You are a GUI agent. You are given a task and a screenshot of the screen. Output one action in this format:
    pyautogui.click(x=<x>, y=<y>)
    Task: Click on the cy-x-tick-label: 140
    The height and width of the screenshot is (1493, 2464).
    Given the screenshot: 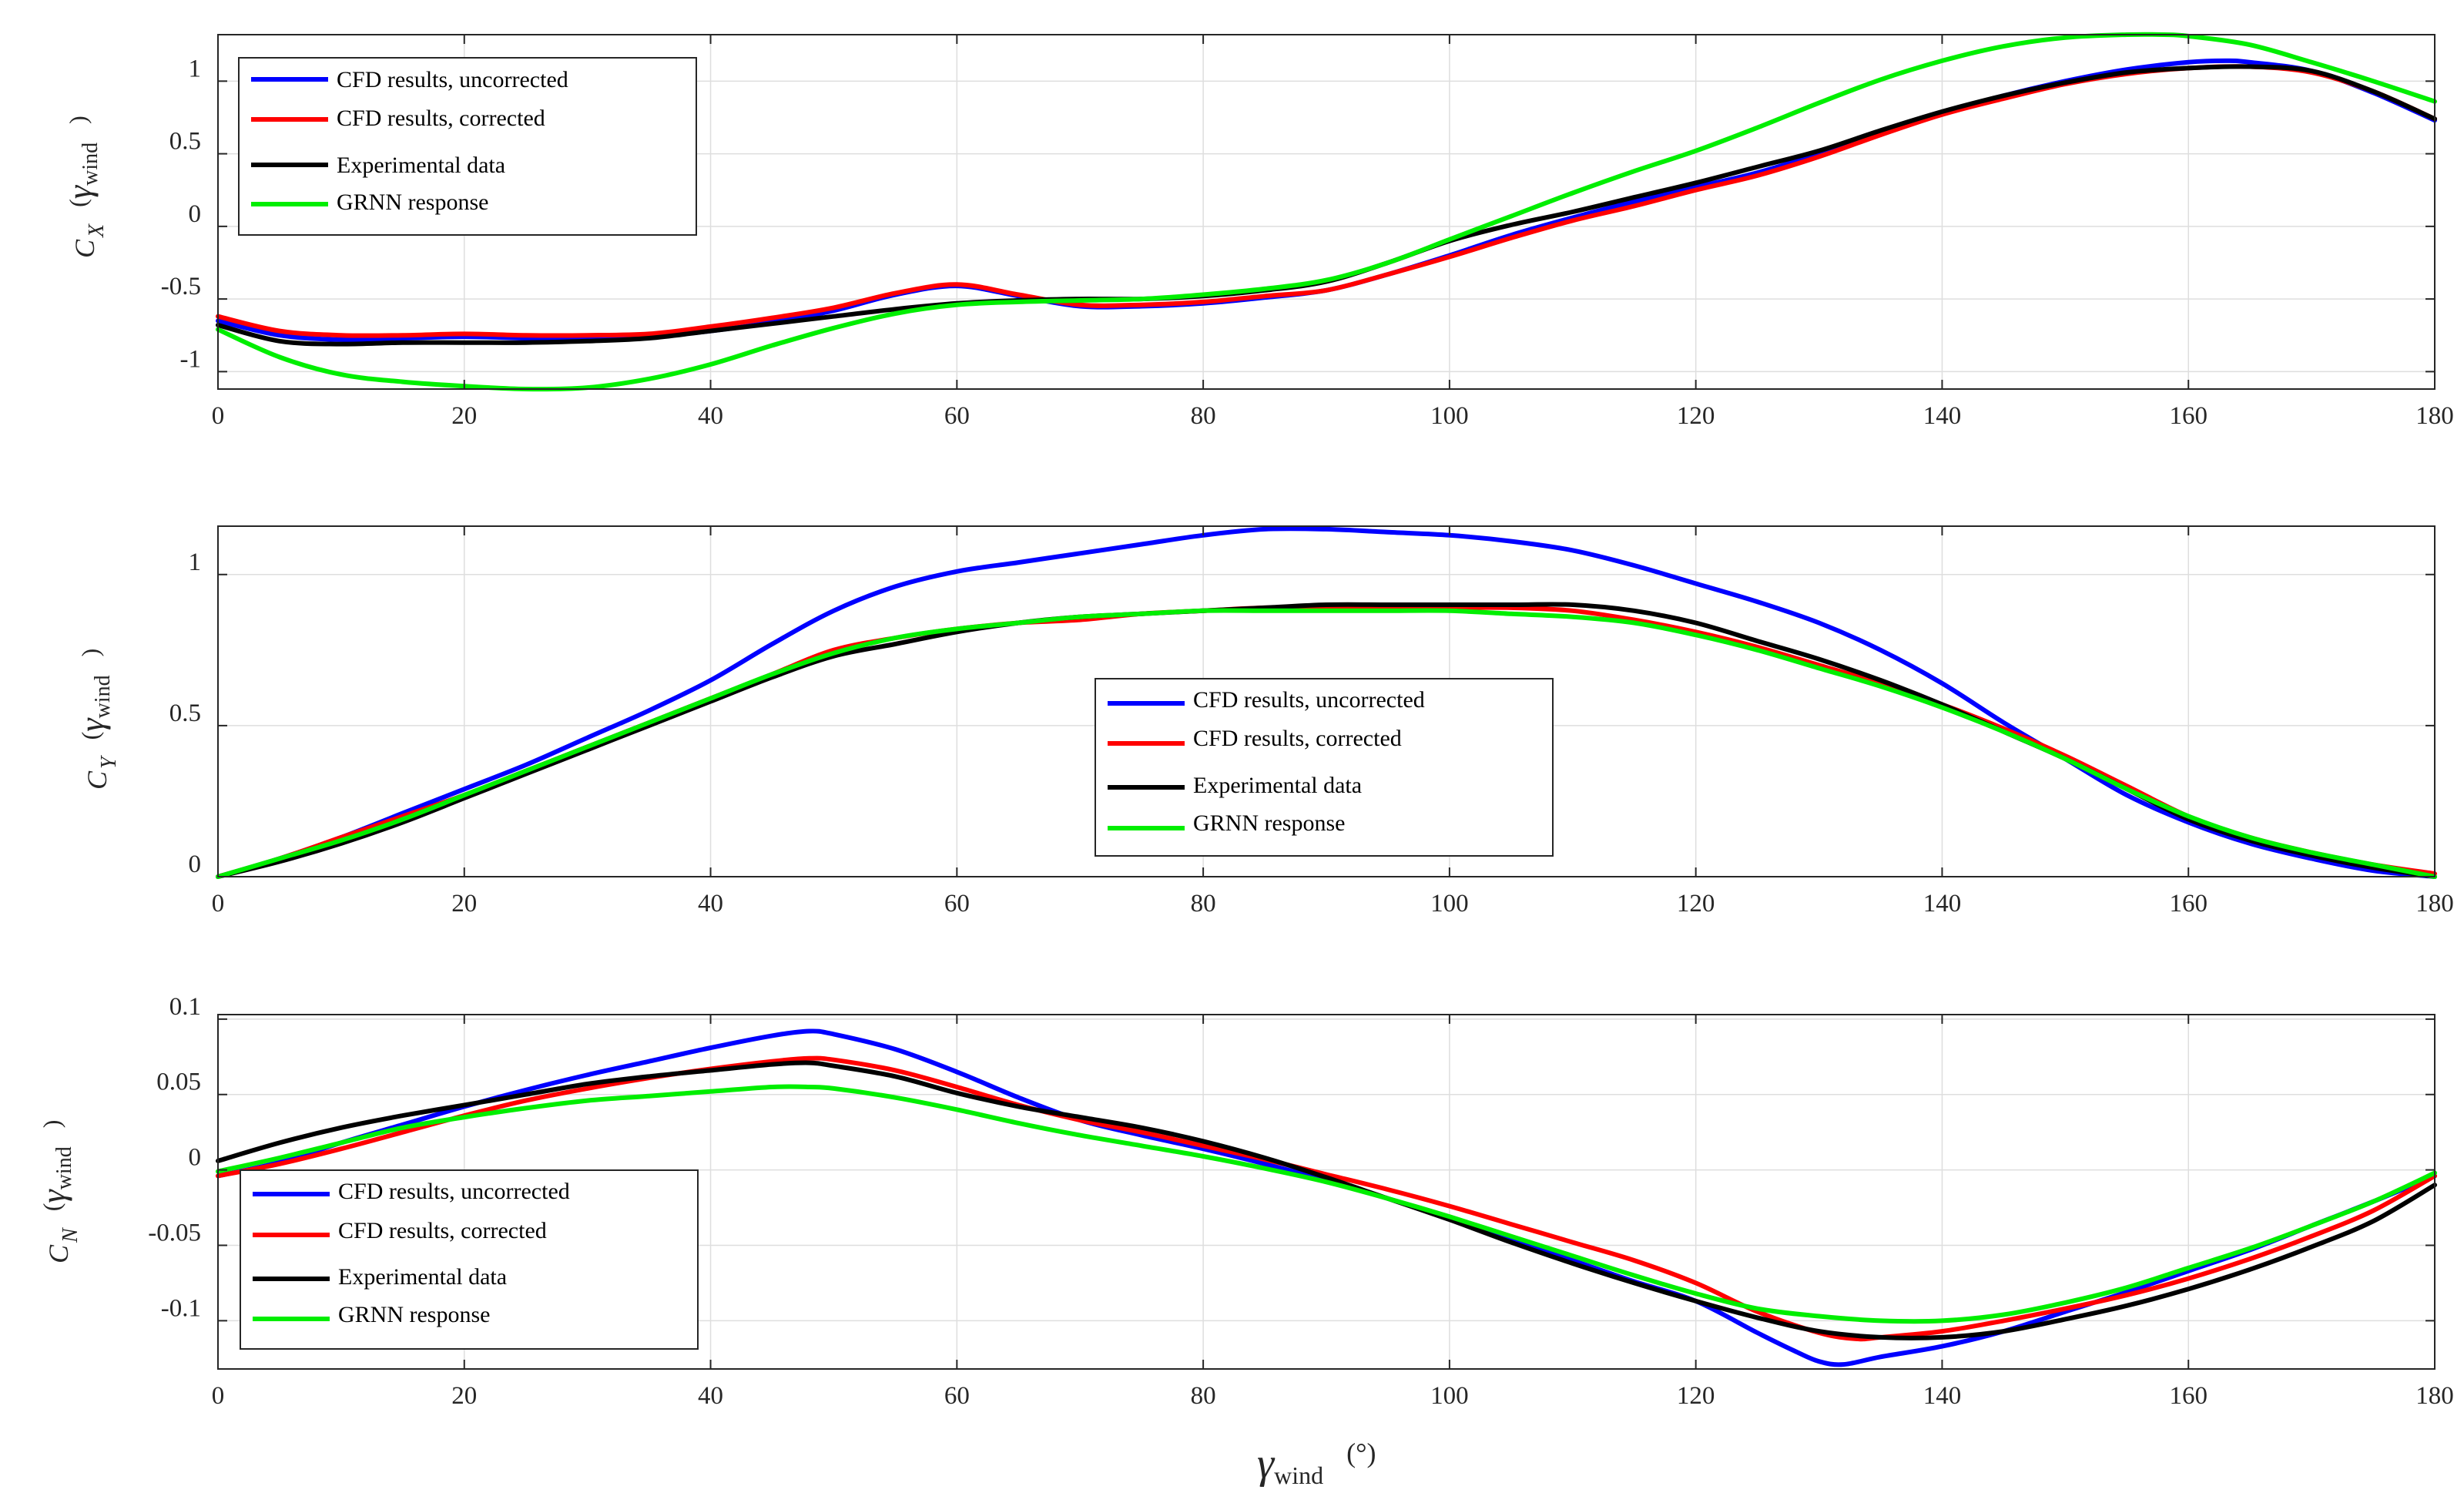 What is the action you would take?
    pyautogui.click(x=1942, y=904)
    